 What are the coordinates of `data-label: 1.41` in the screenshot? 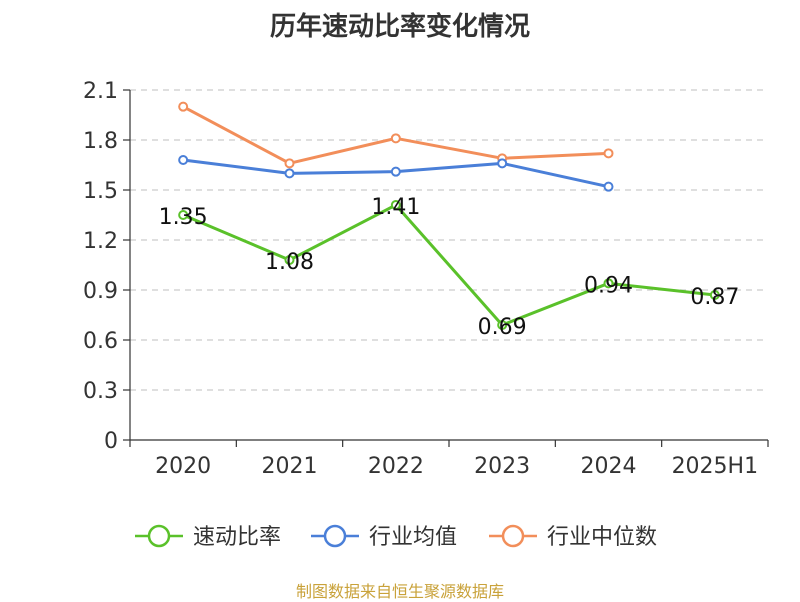 It's located at (395, 207).